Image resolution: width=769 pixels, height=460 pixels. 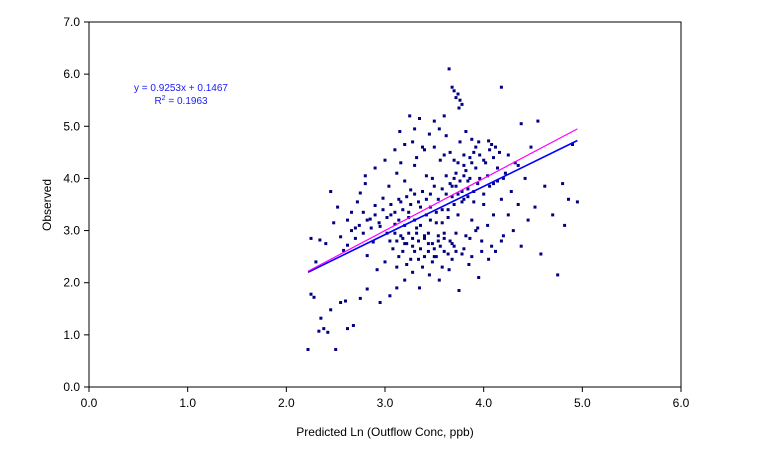 I want to click on x-axis-title: Predicted Ln (Outflow Conc, ppb), so click(x=384, y=432).